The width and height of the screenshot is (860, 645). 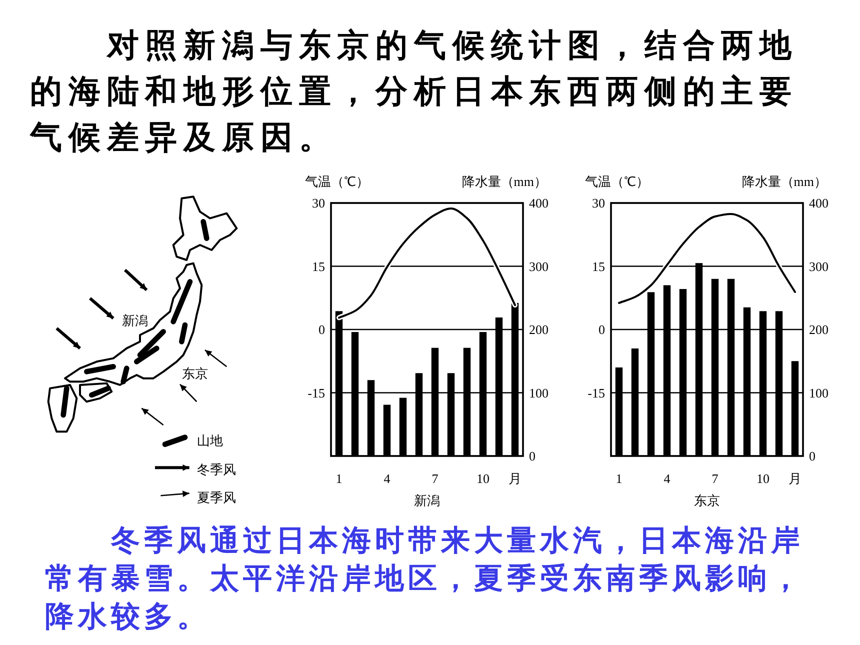 I want to click on text: 夏季风, so click(x=216, y=497).